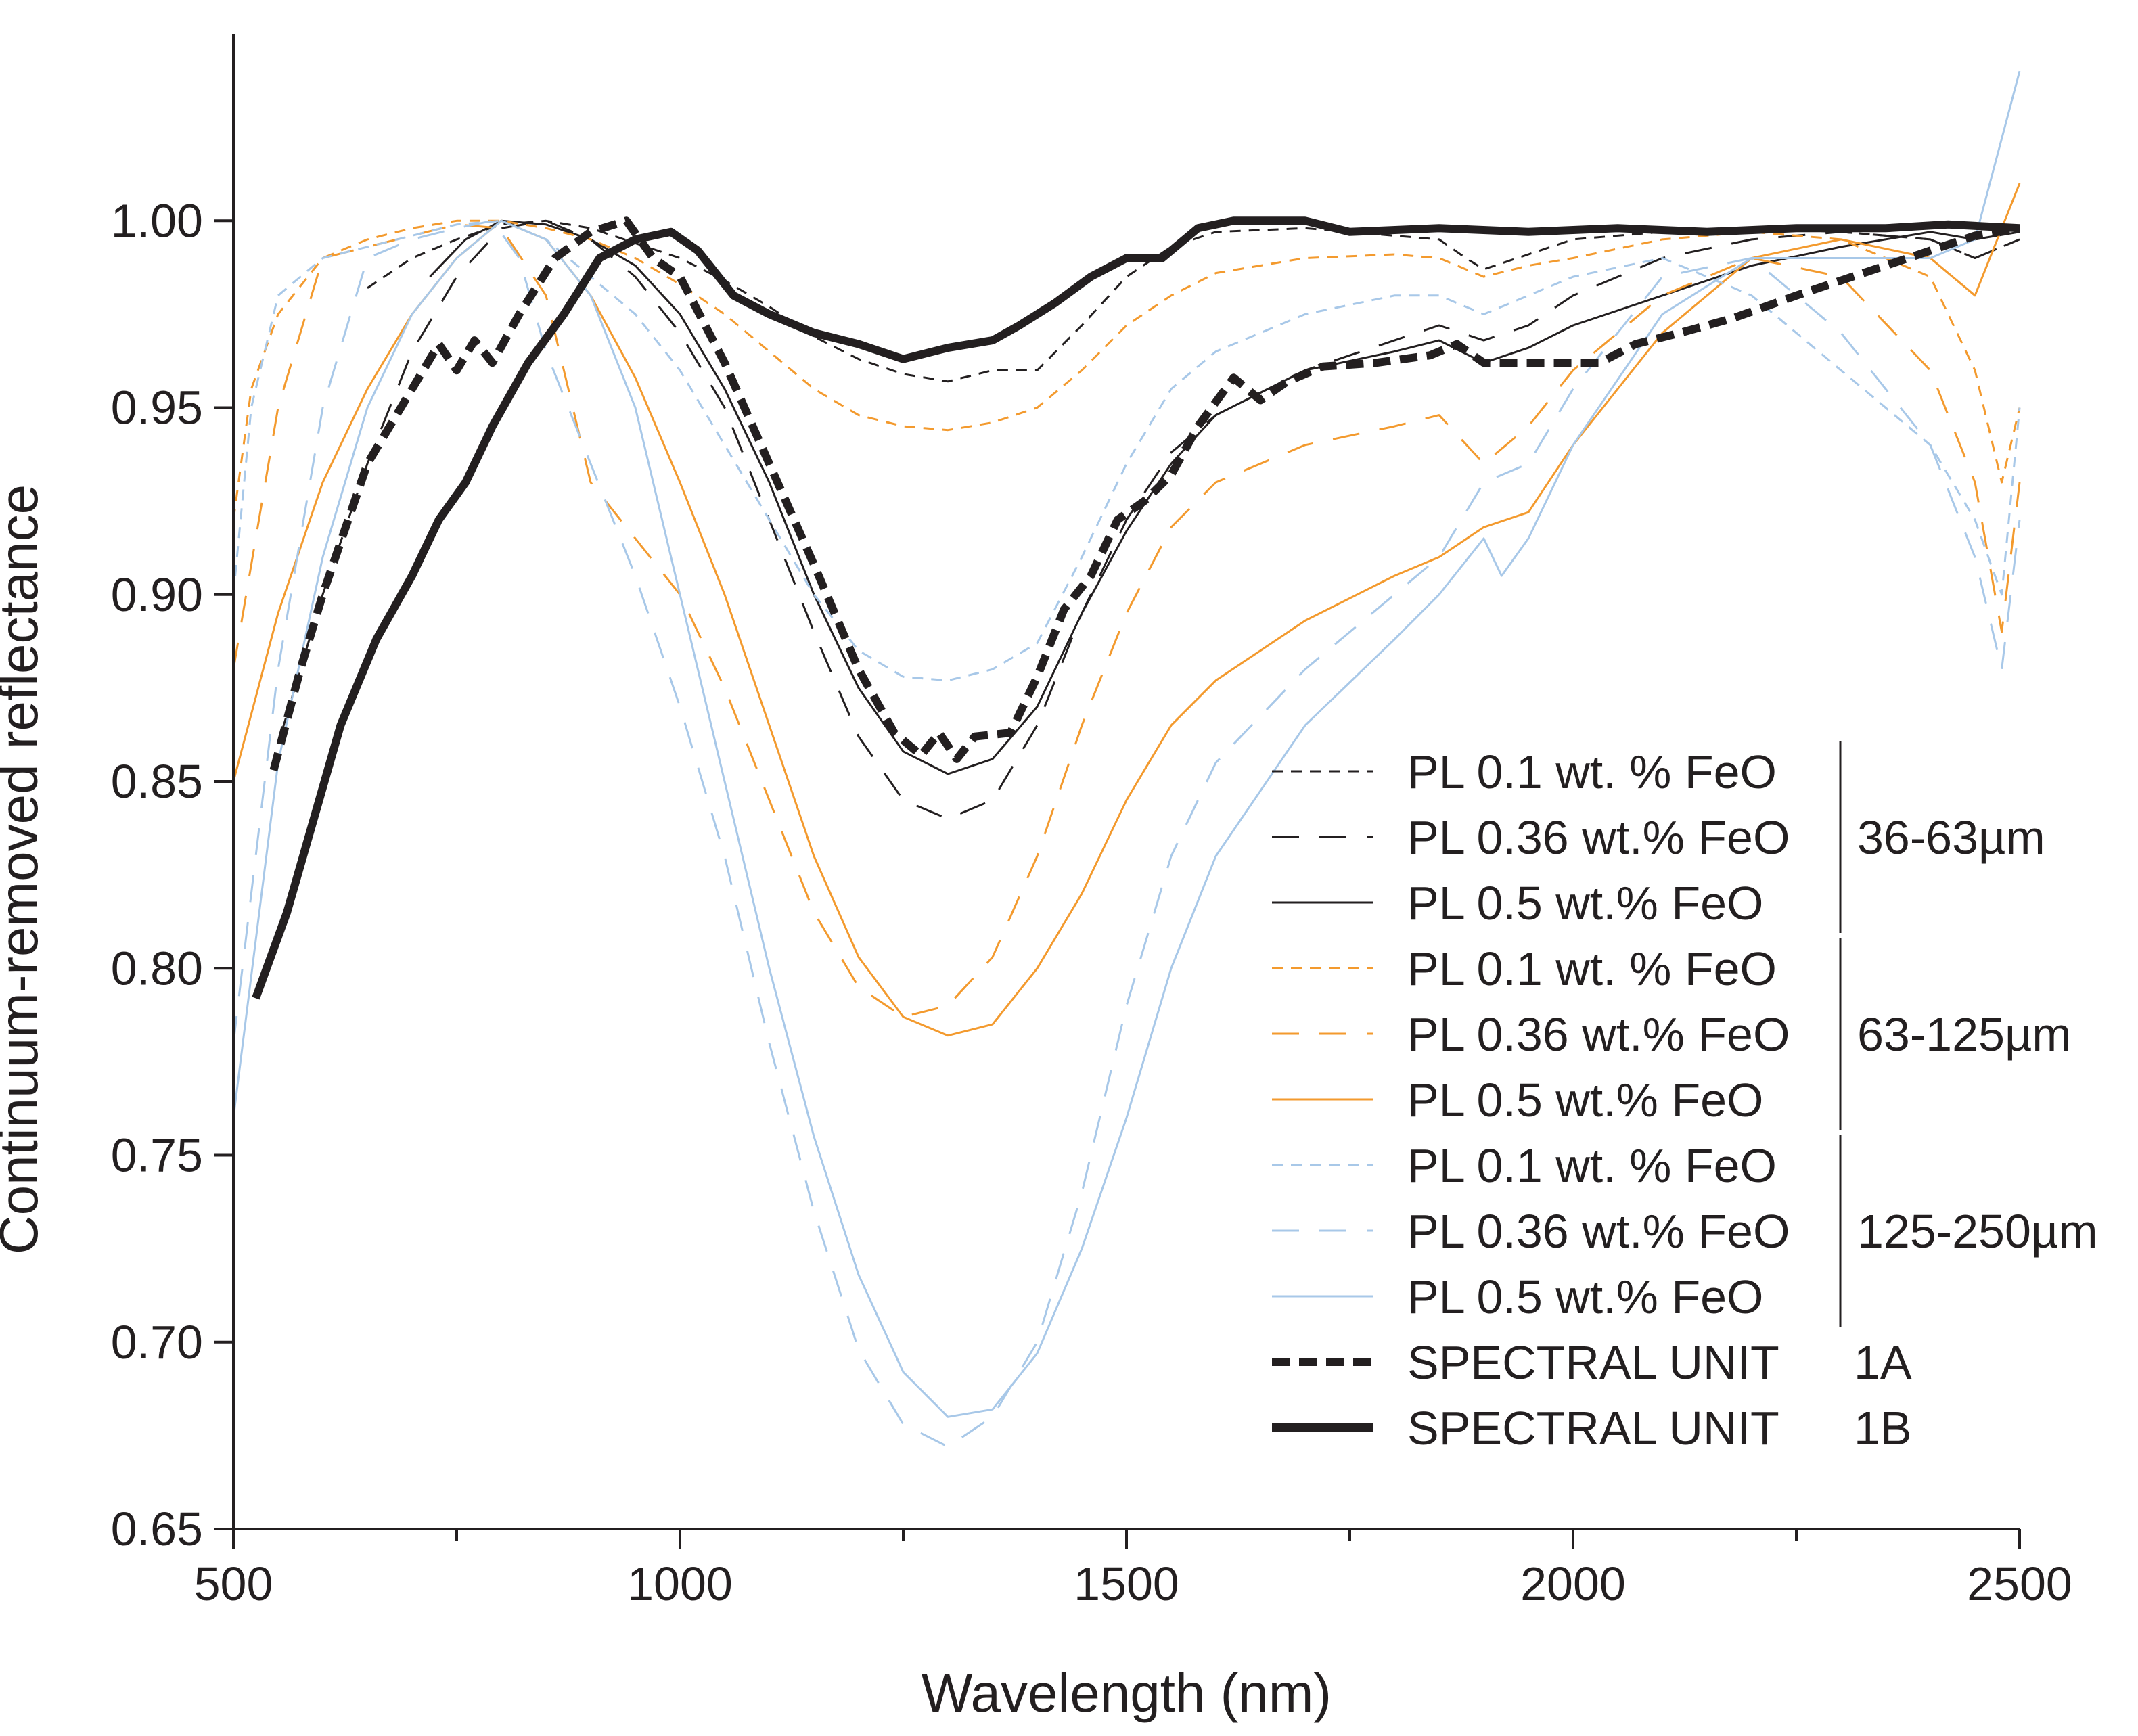  Describe the element at coordinates (680, 1583) in the screenshot. I see `x-tick-label: 1000` at that location.